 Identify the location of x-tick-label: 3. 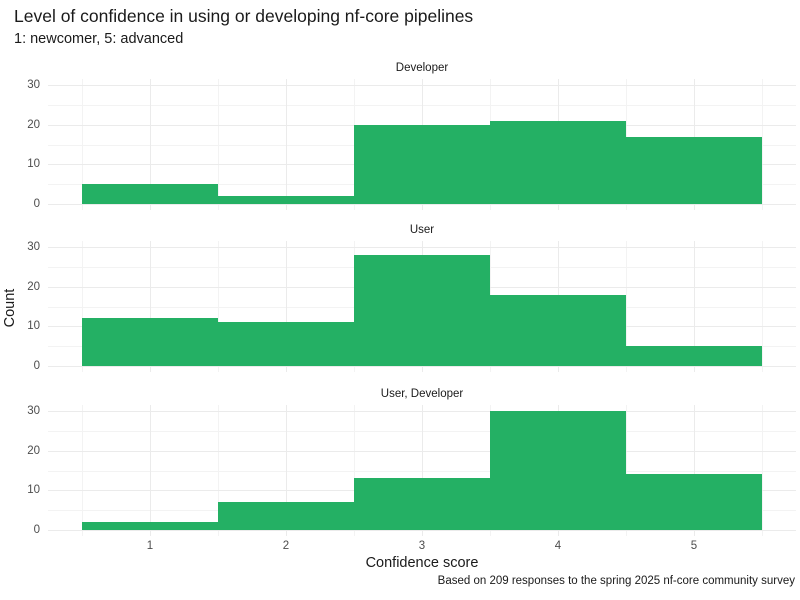
(422, 546).